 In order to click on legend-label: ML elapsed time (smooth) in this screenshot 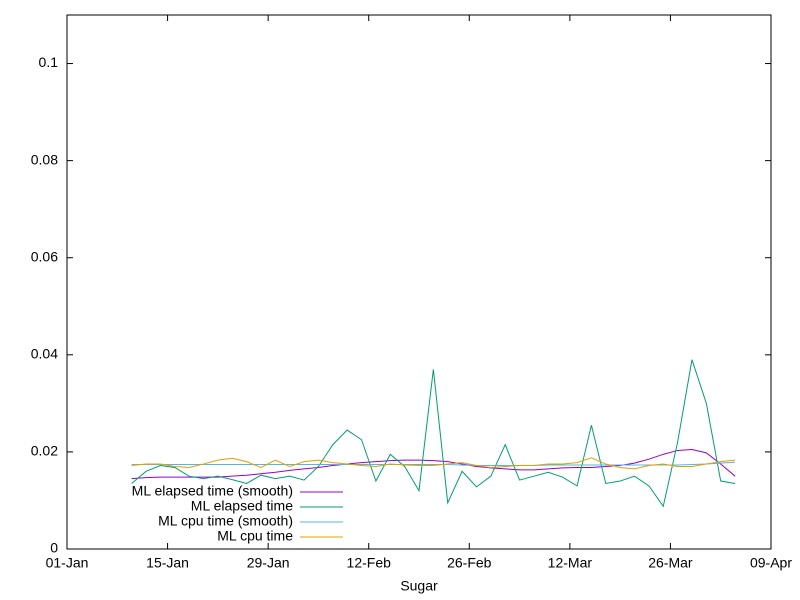, I will do `click(212, 491)`.